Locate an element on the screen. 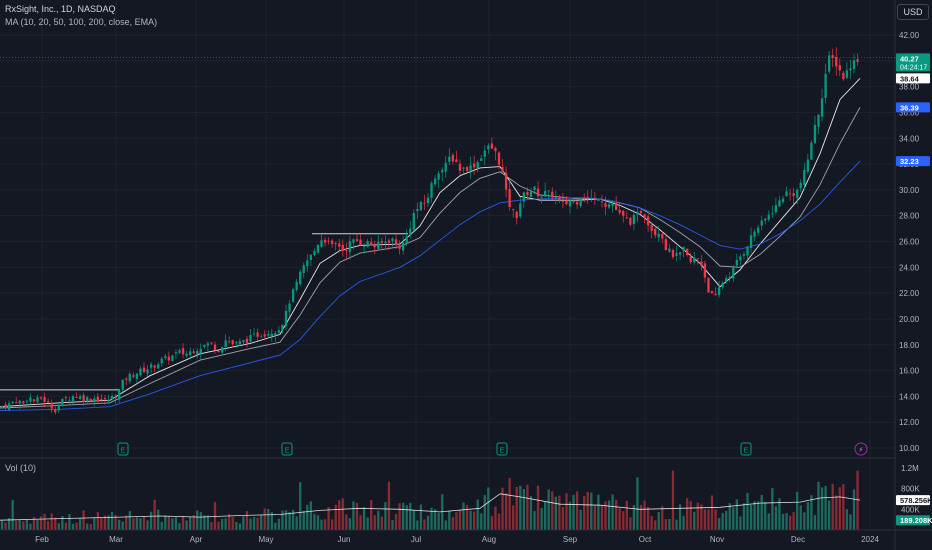 Image resolution: width=932 pixels, height=550 pixels. indicator-legend: MA (10, 20, 50, 100, 200, close, EMA) is located at coordinates (81, 22).